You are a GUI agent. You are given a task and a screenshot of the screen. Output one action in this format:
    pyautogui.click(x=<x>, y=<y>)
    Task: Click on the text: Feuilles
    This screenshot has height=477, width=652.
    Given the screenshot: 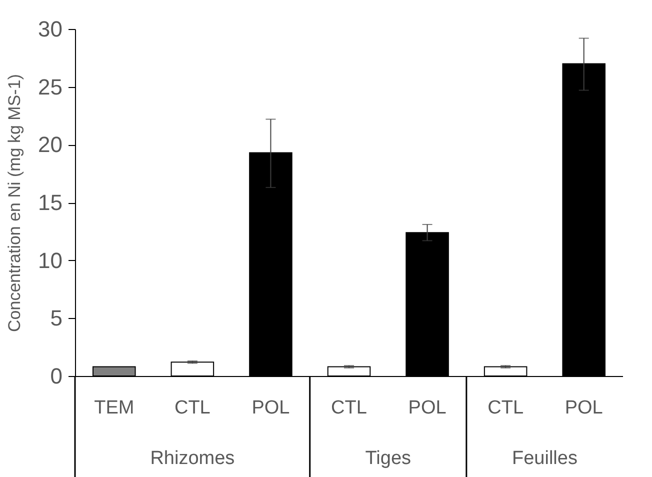 What is the action you would take?
    pyautogui.click(x=545, y=458)
    